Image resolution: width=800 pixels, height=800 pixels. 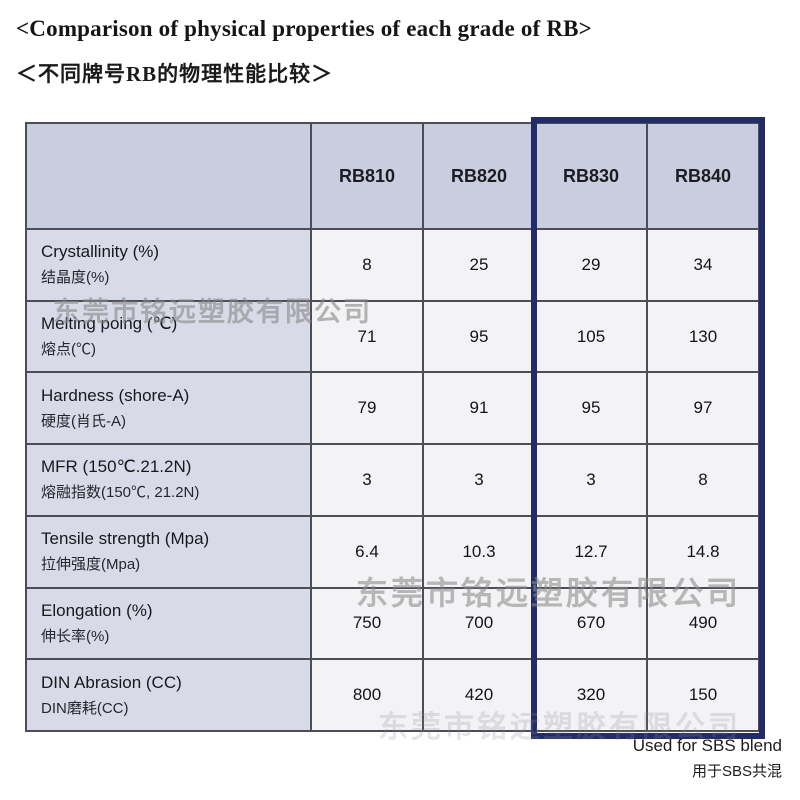 I want to click on property-label-english: Melting poing (℃), so click(x=109, y=324).